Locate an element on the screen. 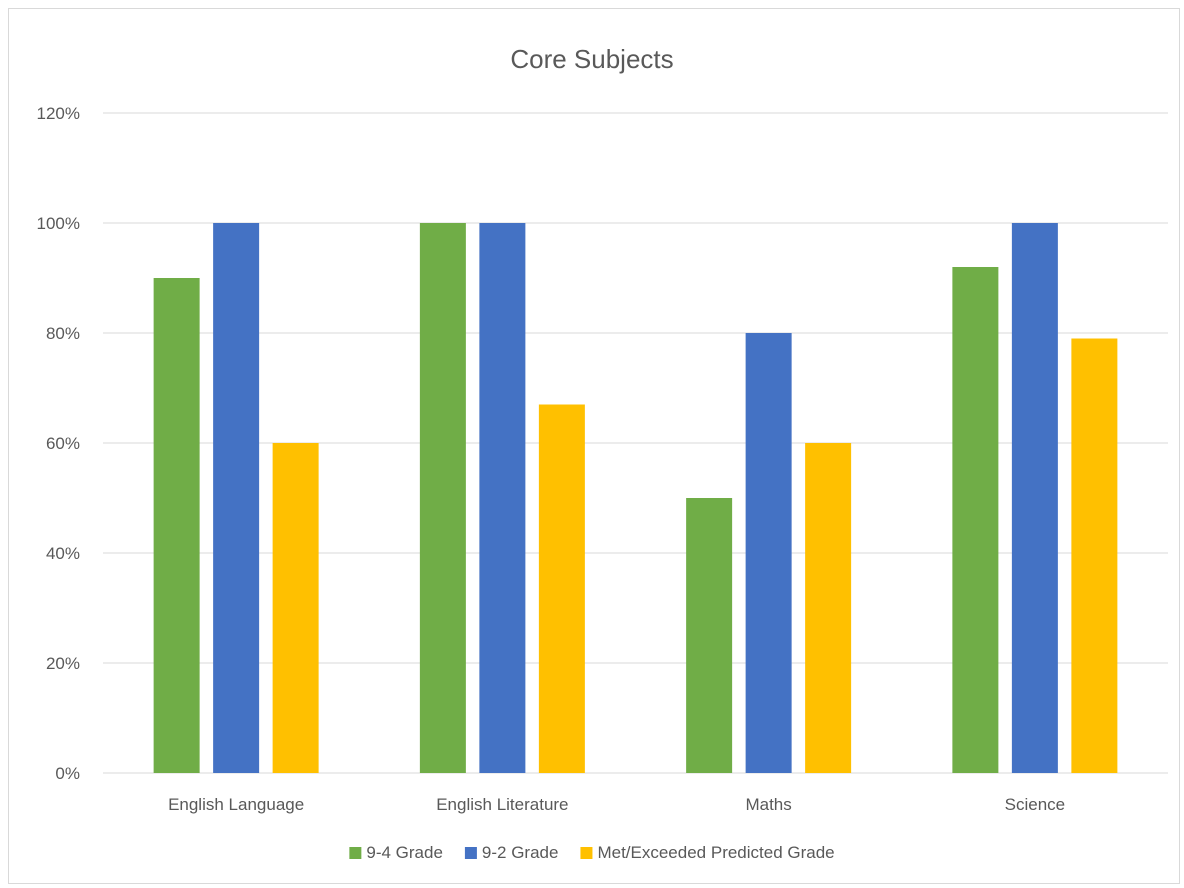 The image size is (1184, 888). y-axis-tick-labels: 0% 20% 40% 60% 80% 100% 120% is located at coordinates (58, 443).